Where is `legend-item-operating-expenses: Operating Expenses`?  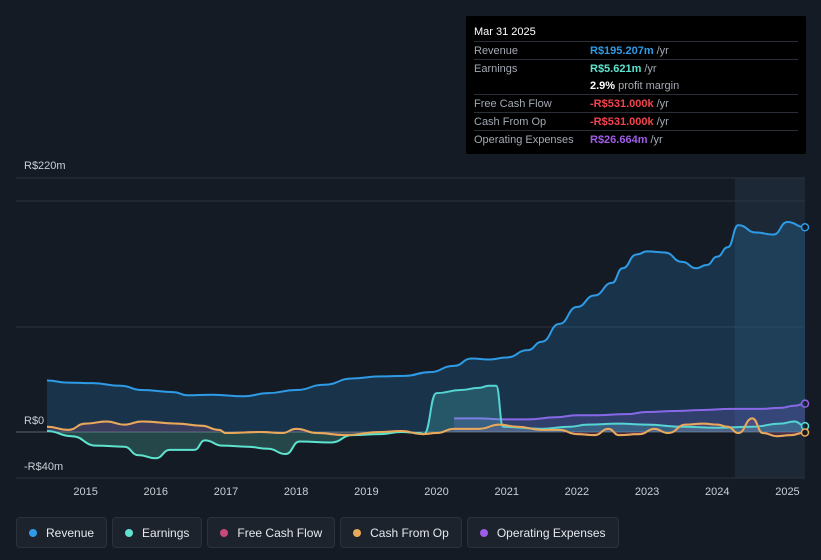 legend-item-operating-expenses: Operating Expenses is located at coordinates (542, 532).